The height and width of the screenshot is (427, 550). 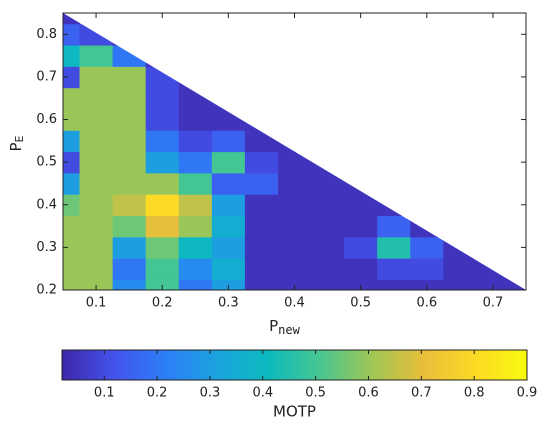 What do you see at coordinates (104, 393) in the screenshot?
I see `colorbar-tick-label: 0.1` at bounding box center [104, 393].